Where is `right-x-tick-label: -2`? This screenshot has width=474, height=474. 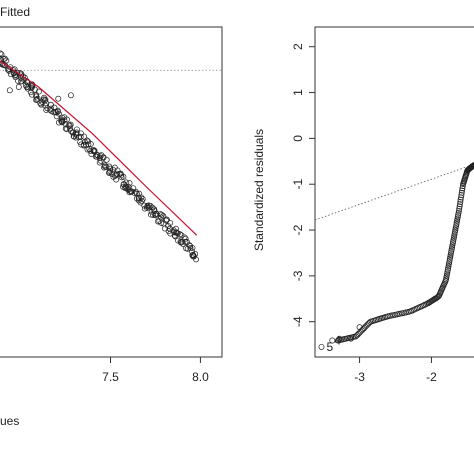
right-x-tick-label: -2 is located at coordinates (431, 377).